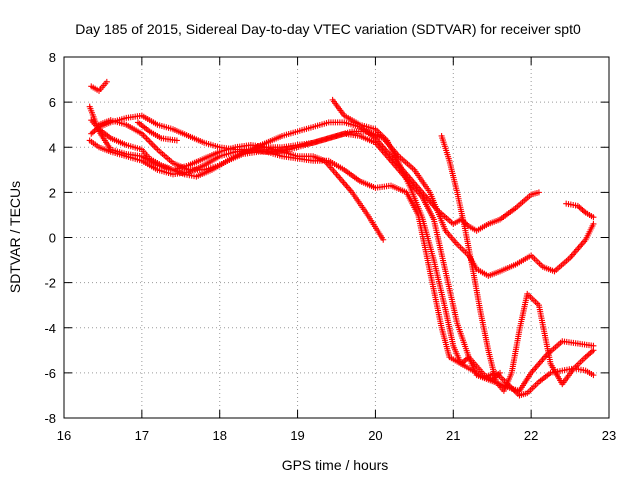 This screenshot has height=480, width=640. I want to click on y-tick-label: 8, so click(52, 57).